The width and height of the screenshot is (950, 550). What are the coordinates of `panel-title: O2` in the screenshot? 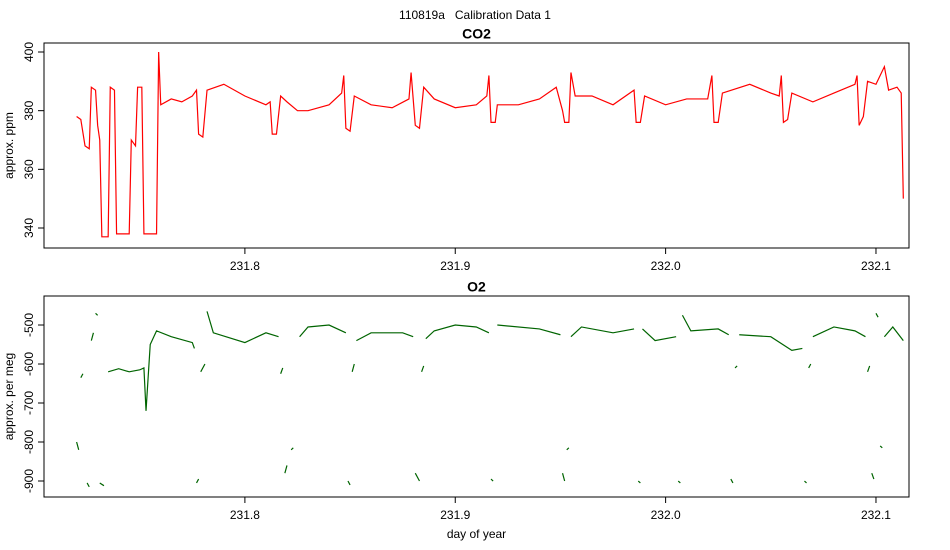 It's located at (476, 287).